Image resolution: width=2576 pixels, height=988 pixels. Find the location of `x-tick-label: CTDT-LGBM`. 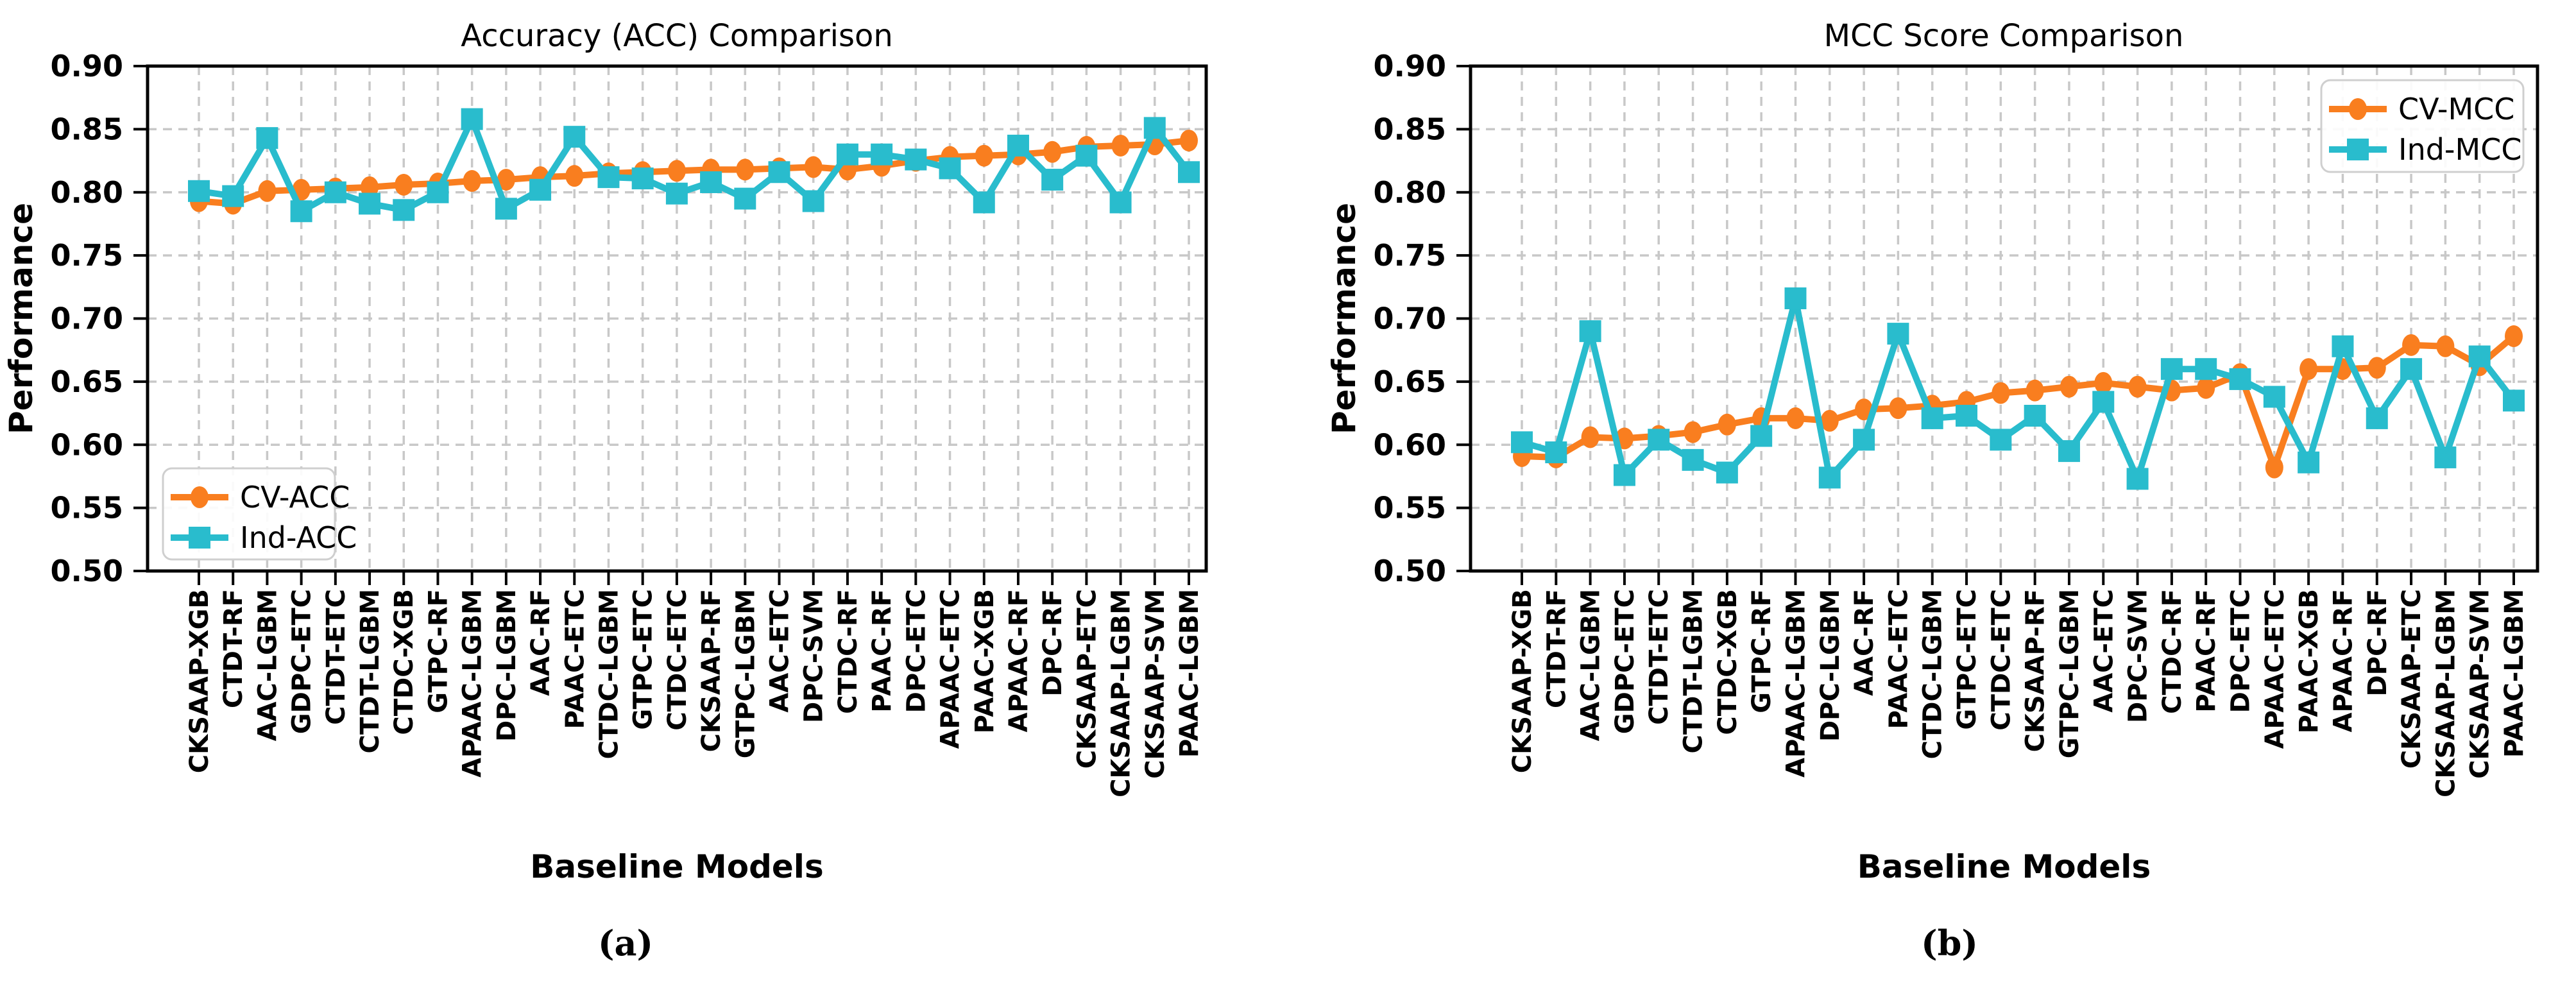

x-tick-label: CTDT-LGBM is located at coordinates (370, 671).